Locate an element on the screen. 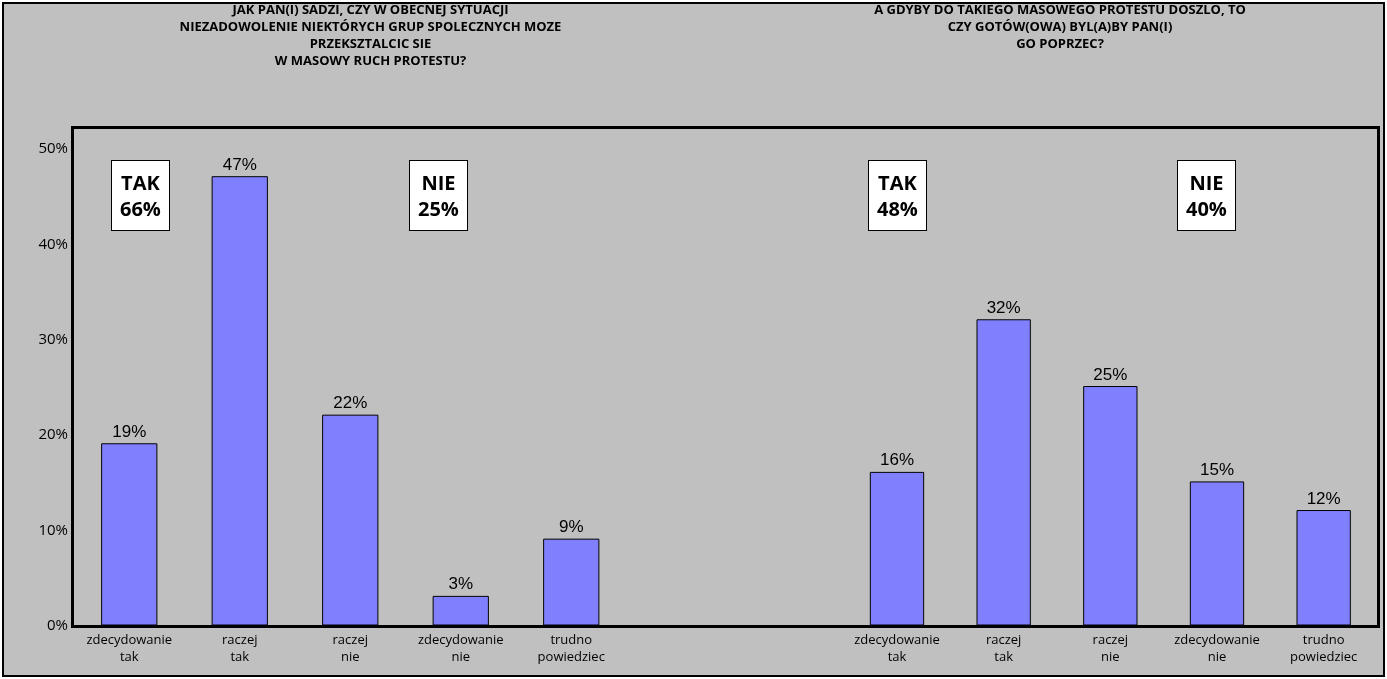  y-tick-label: 50% is located at coordinates (53, 147).